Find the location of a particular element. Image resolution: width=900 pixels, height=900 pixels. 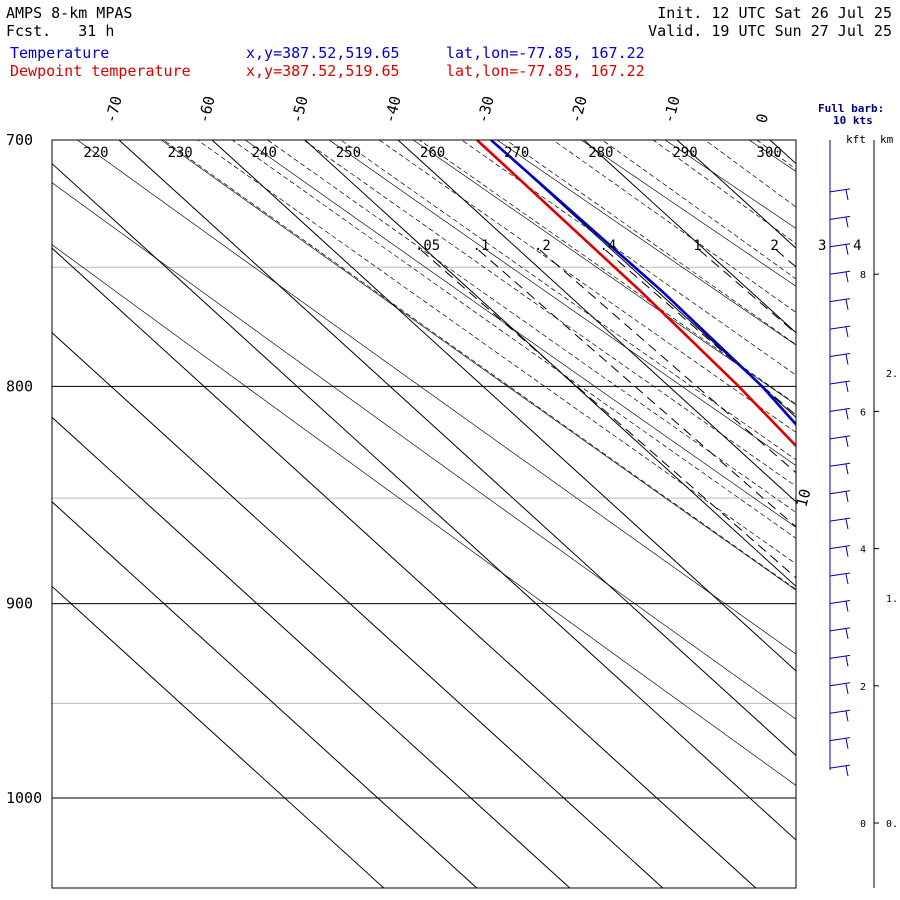

pressure-tick-label: 1000 is located at coordinates (24, 798).